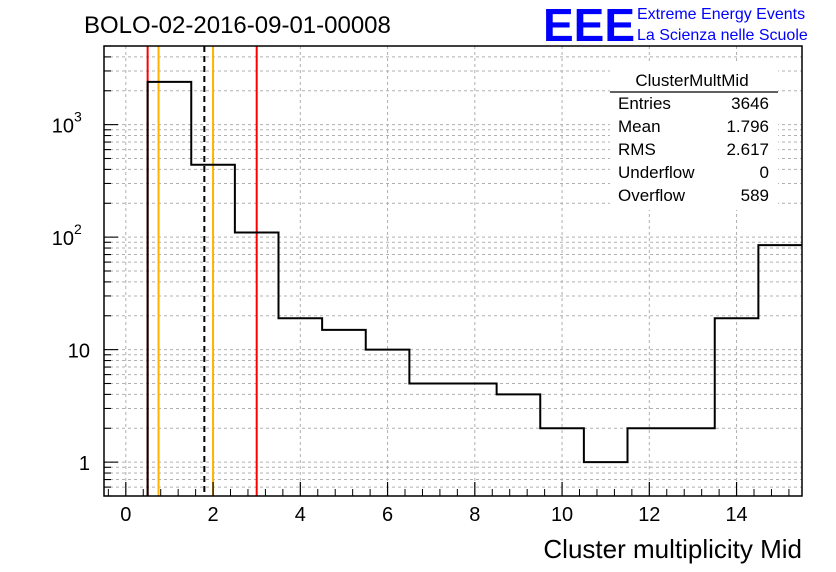 The image size is (836, 572). Describe the element at coordinates (722, 35) in the screenshot. I see `logo-line-2: La Scienza nelle Scuole` at that location.